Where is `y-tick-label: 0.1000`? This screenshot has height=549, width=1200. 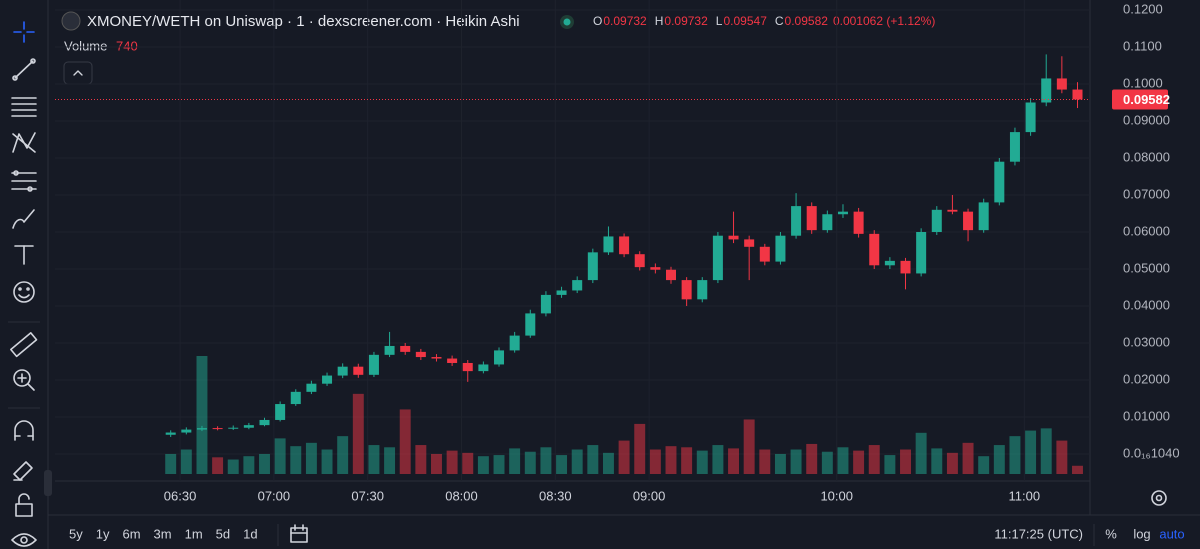
y-tick-label: 0.1000 is located at coordinates (1143, 82).